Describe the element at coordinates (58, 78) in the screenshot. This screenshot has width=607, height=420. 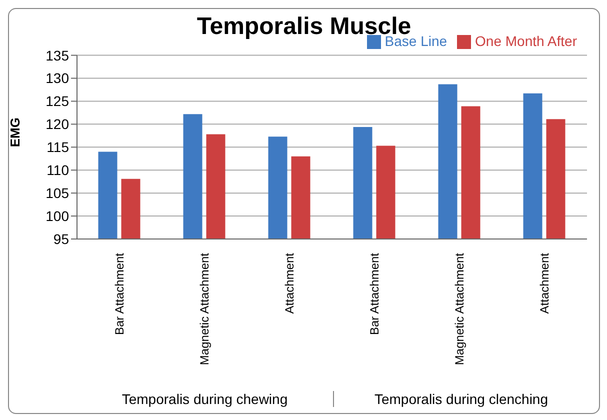
I see `y-tick-label: 130` at that location.